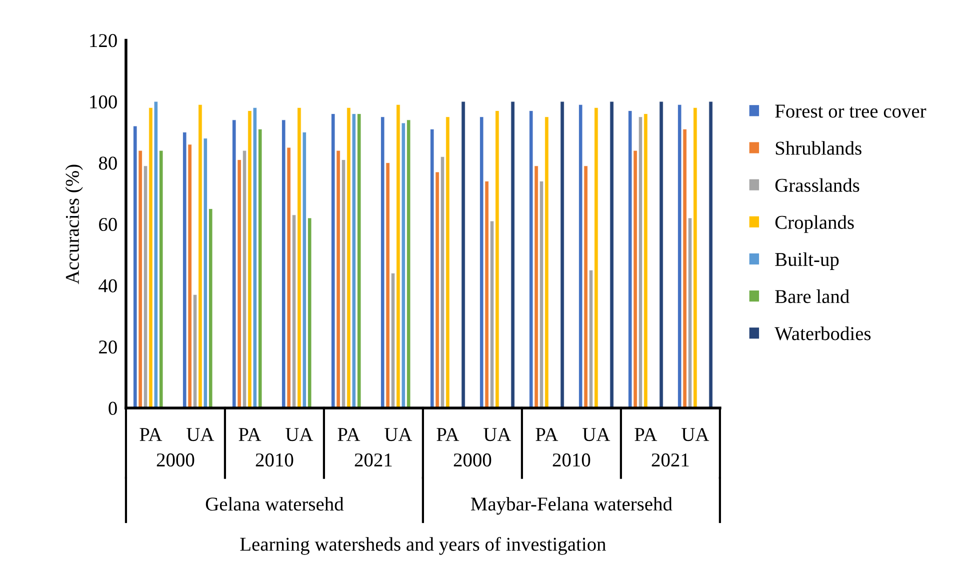  What do you see at coordinates (423, 545) in the screenshot?
I see `x-axis-title: Learning watersheds and years of investigation` at bounding box center [423, 545].